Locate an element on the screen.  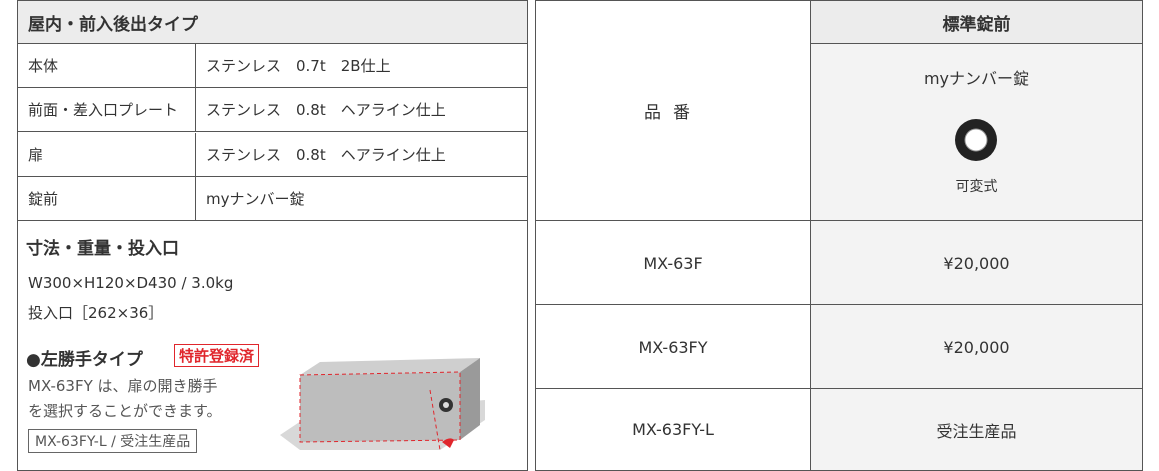
lock-type: 可変式 is located at coordinates (976, 187).